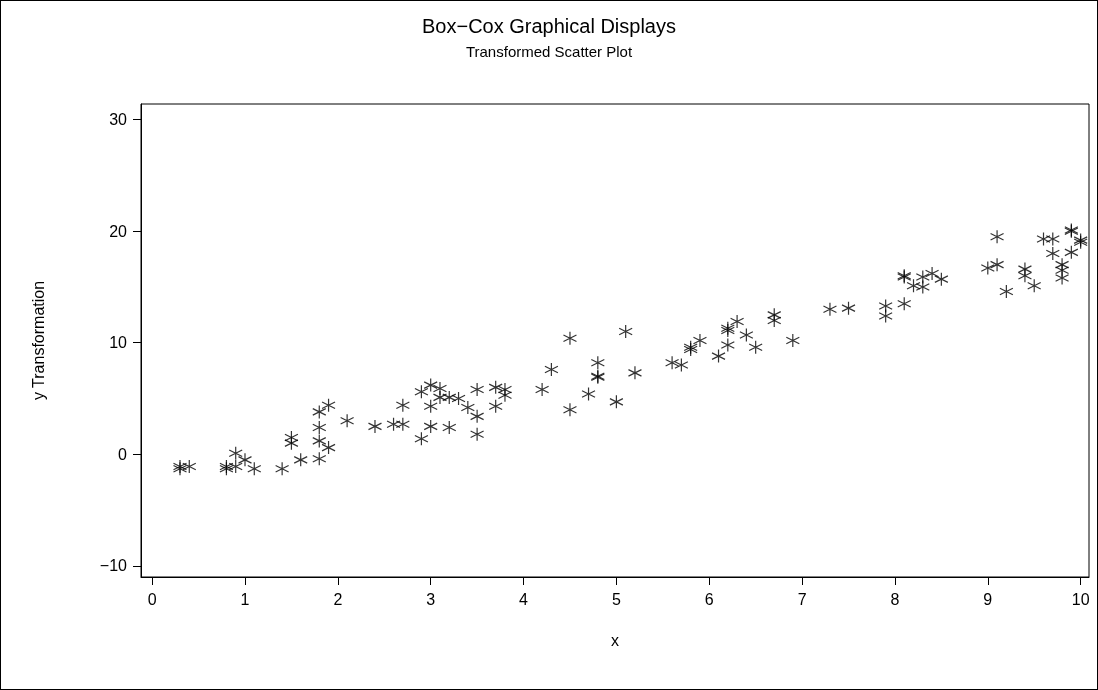 Image resolution: width=1098 pixels, height=690 pixels. What do you see at coordinates (123, 454) in the screenshot?
I see `y-tick-label: 0` at bounding box center [123, 454].